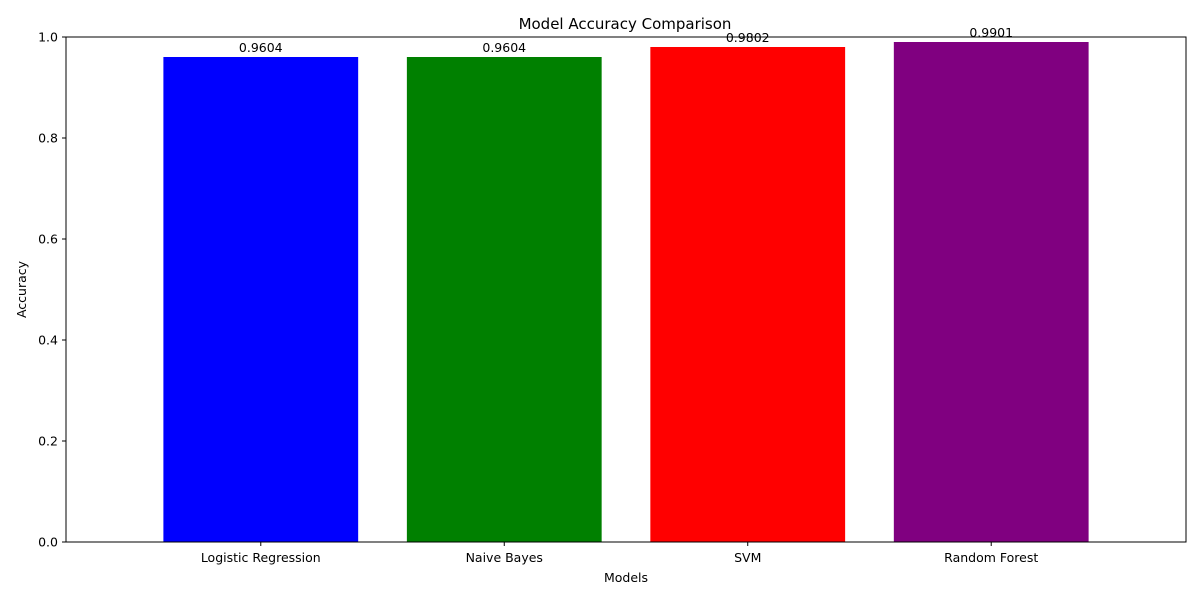 This screenshot has width=1200, height=604. Describe the element at coordinates (21, 289) in the screenshot. I see `y-axis-title: Accuracy` at that location.